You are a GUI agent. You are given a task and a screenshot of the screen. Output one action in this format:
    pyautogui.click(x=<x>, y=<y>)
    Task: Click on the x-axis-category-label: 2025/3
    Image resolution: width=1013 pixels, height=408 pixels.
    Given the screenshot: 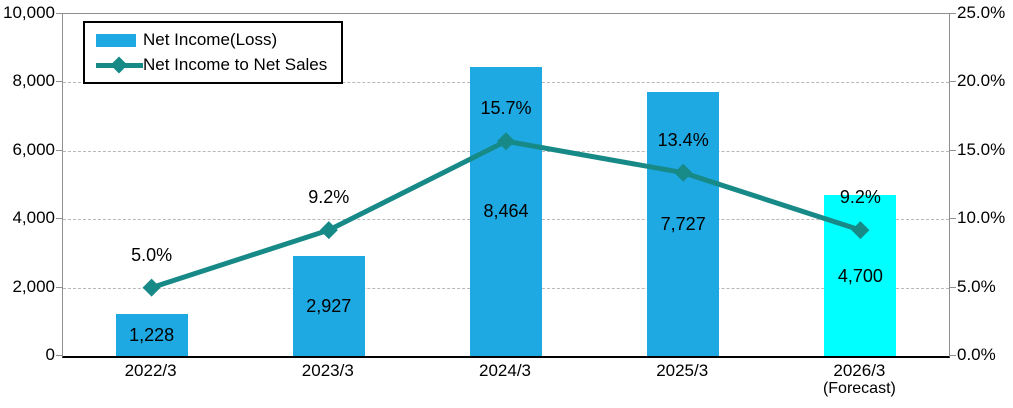 What is the action you would take?
    pyautogui.click(x=682, y=370)
    